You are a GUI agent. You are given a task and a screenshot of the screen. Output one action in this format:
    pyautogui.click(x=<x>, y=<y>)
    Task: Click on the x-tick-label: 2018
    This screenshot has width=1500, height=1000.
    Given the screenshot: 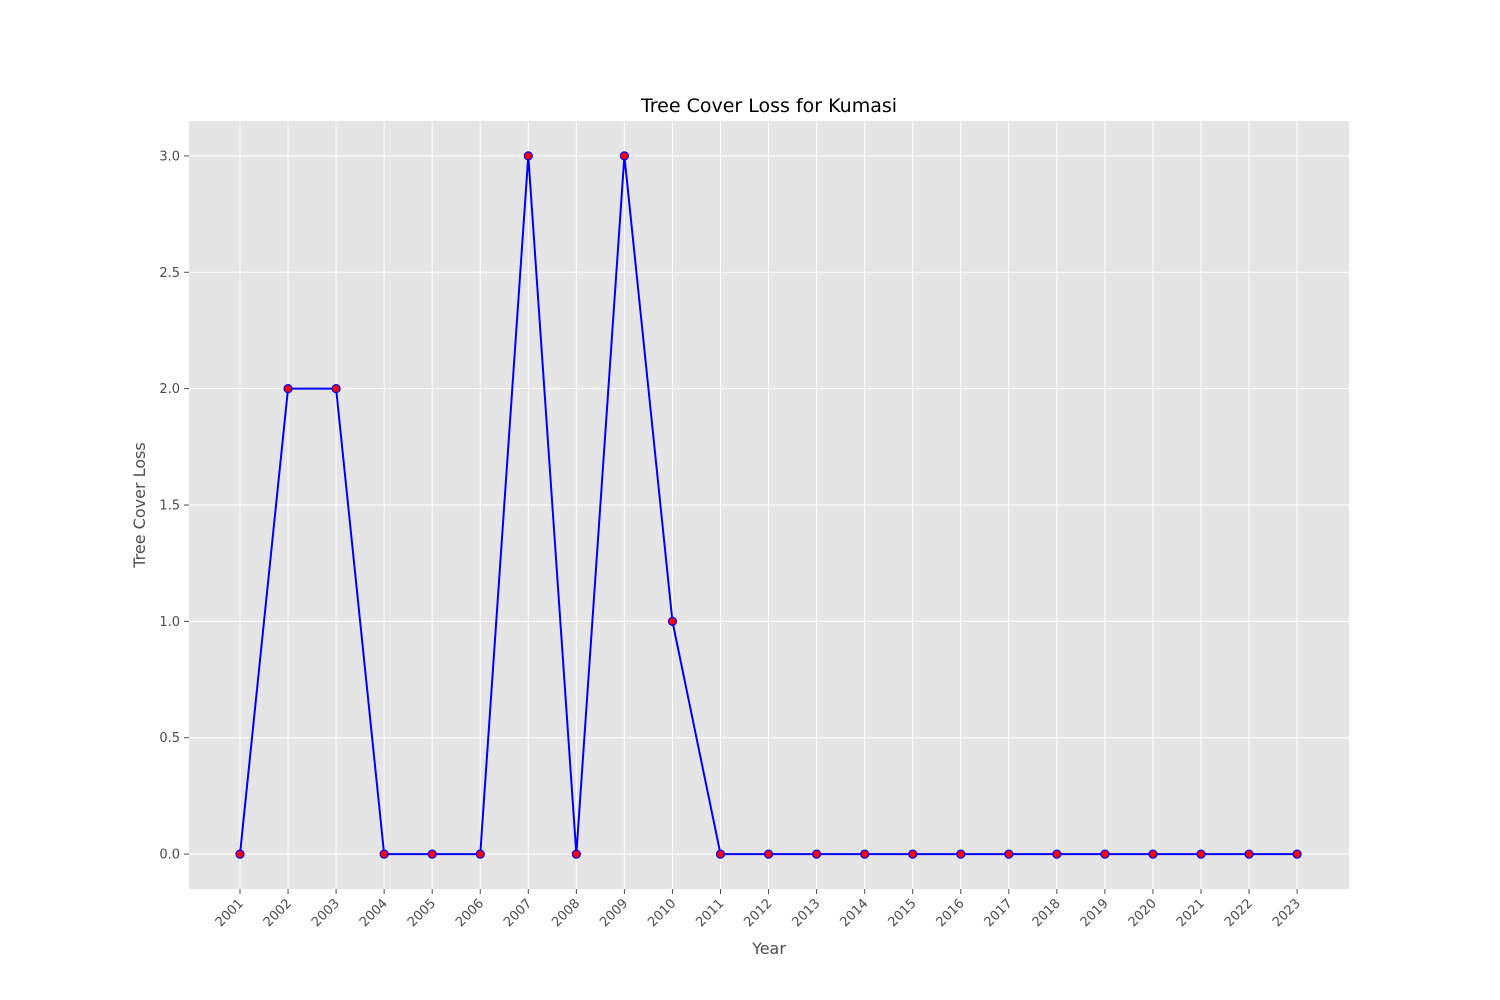 What is the action you would take?
    pyautogui.click(x=1047, y=913)
    